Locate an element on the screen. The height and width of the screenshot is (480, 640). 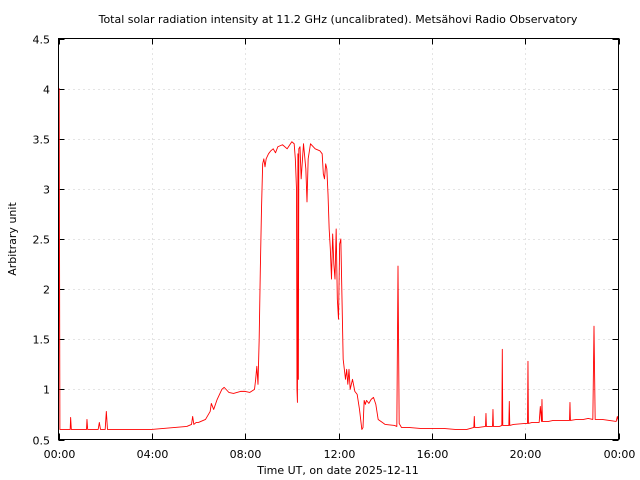
y-tick-label: 1.5 is located at coordinates (42, 340).